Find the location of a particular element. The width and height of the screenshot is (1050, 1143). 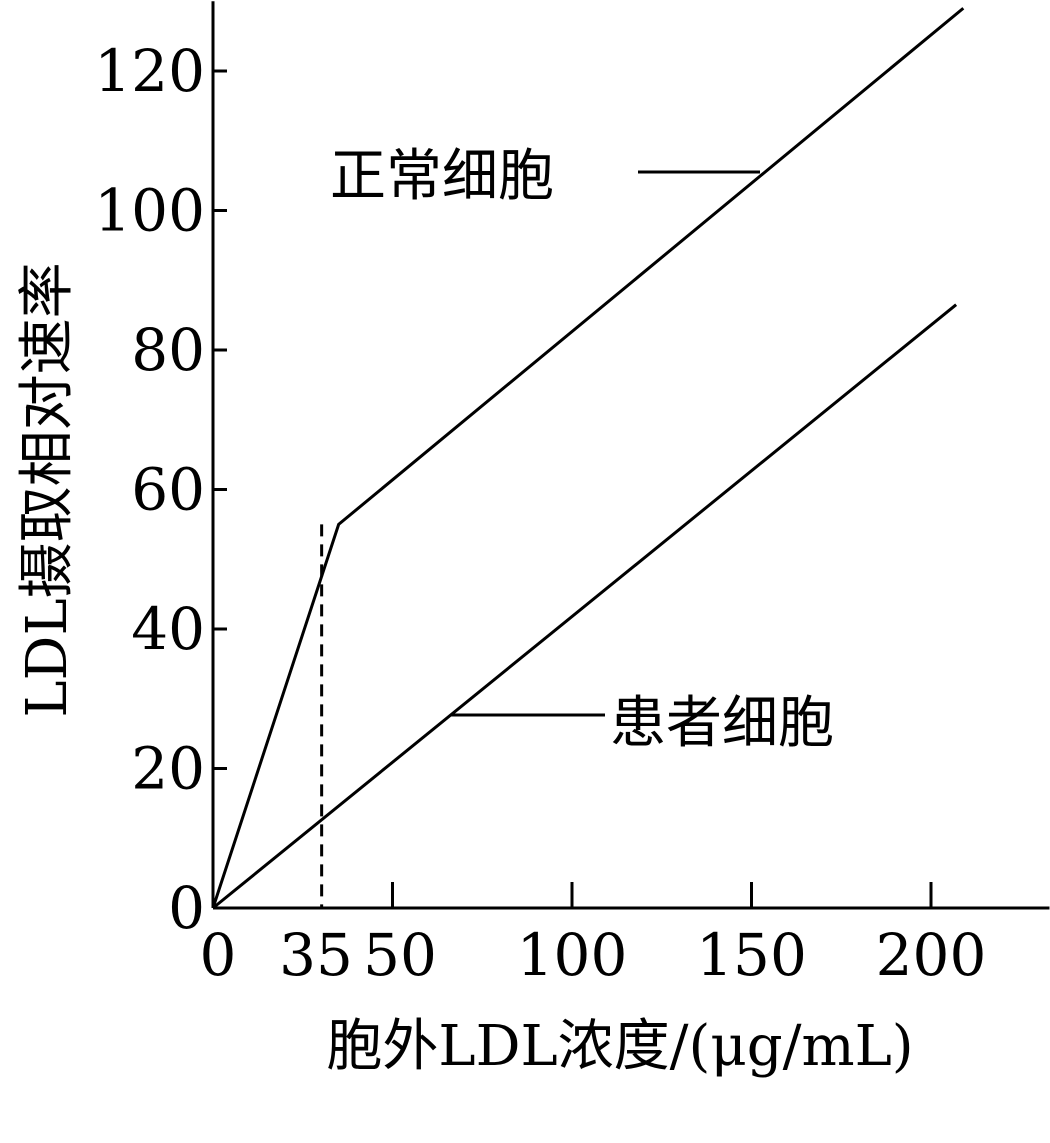

x-tick-label: 100 is located at coordinates (572, 955).